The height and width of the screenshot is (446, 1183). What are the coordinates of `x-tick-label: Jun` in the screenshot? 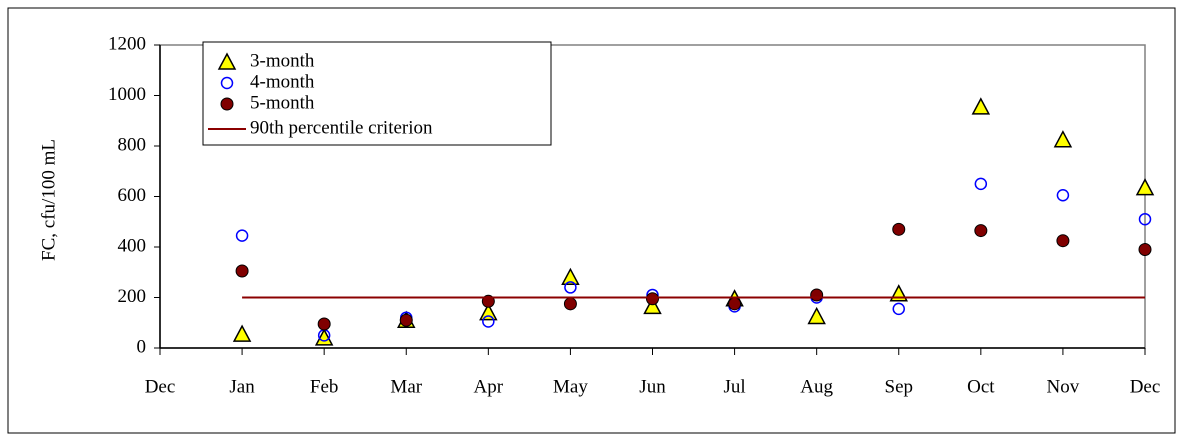 It's located at (652, 386).